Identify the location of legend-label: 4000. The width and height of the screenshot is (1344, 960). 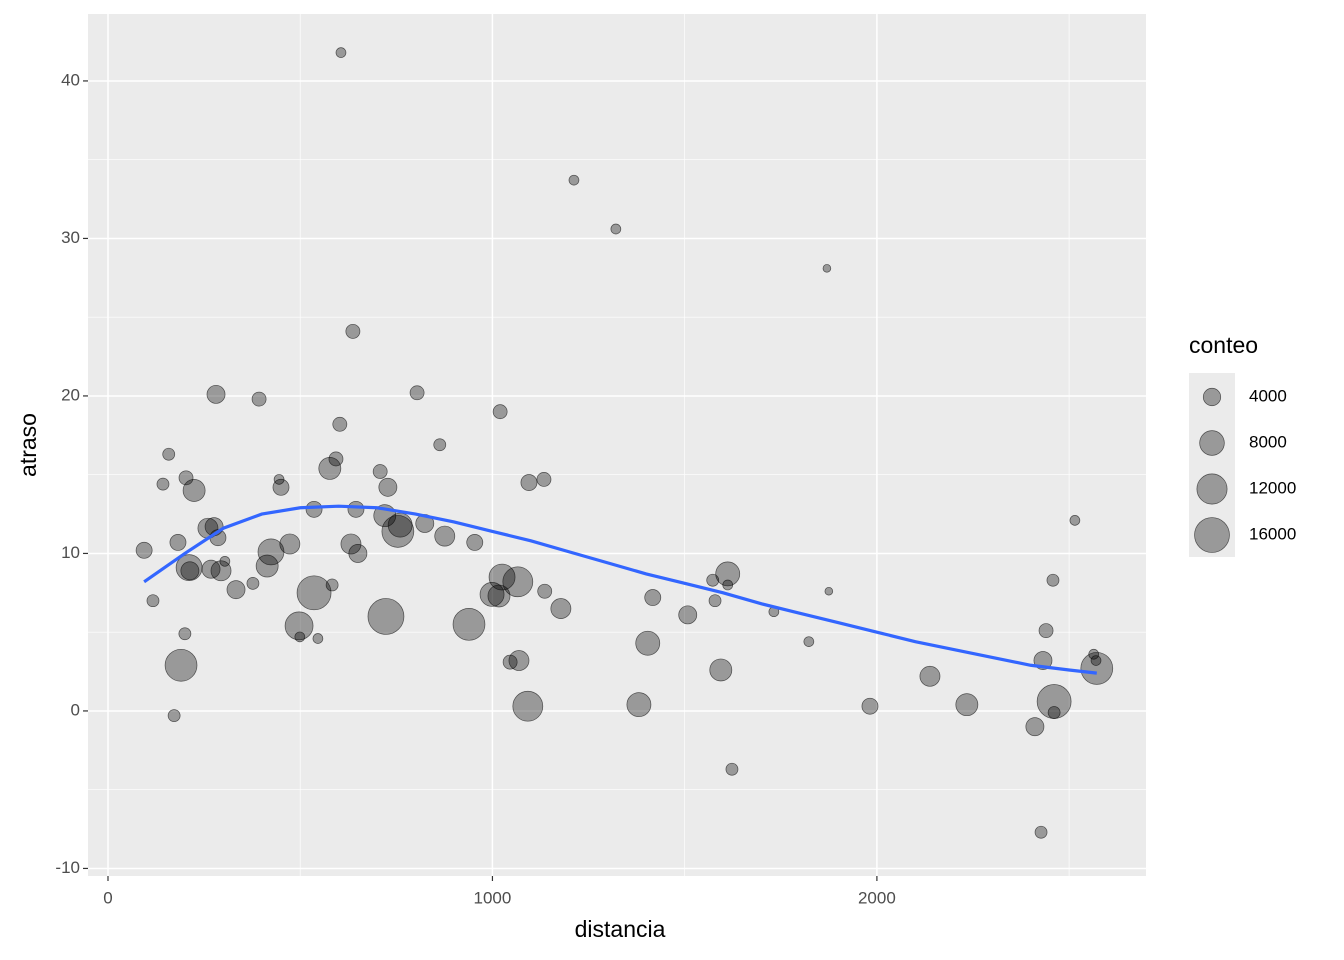
(1268, 395).